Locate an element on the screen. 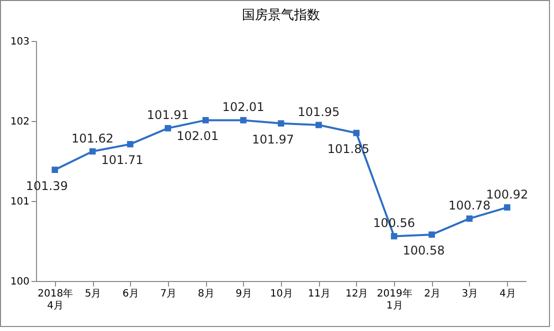 The height and width of the screenshot is (331, 554). data-label: 101.39 is located at coordinates (47, 185).